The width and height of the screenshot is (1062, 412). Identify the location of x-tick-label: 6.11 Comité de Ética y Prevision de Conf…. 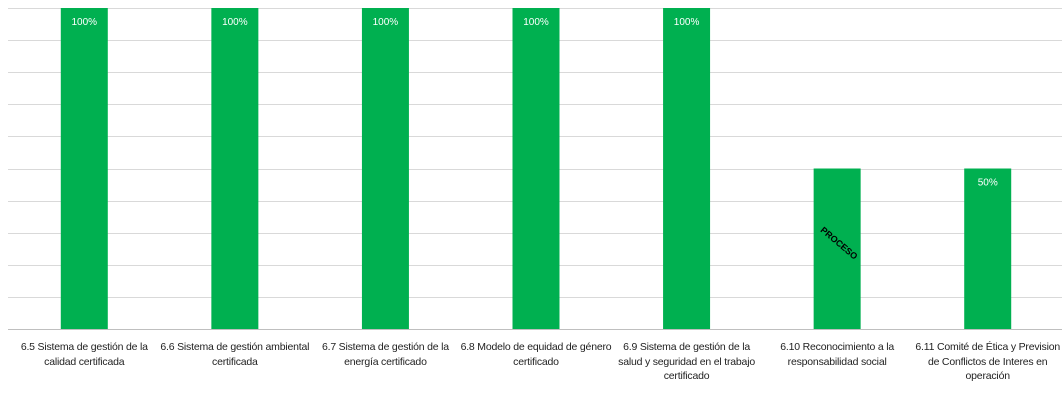
(987, 361).